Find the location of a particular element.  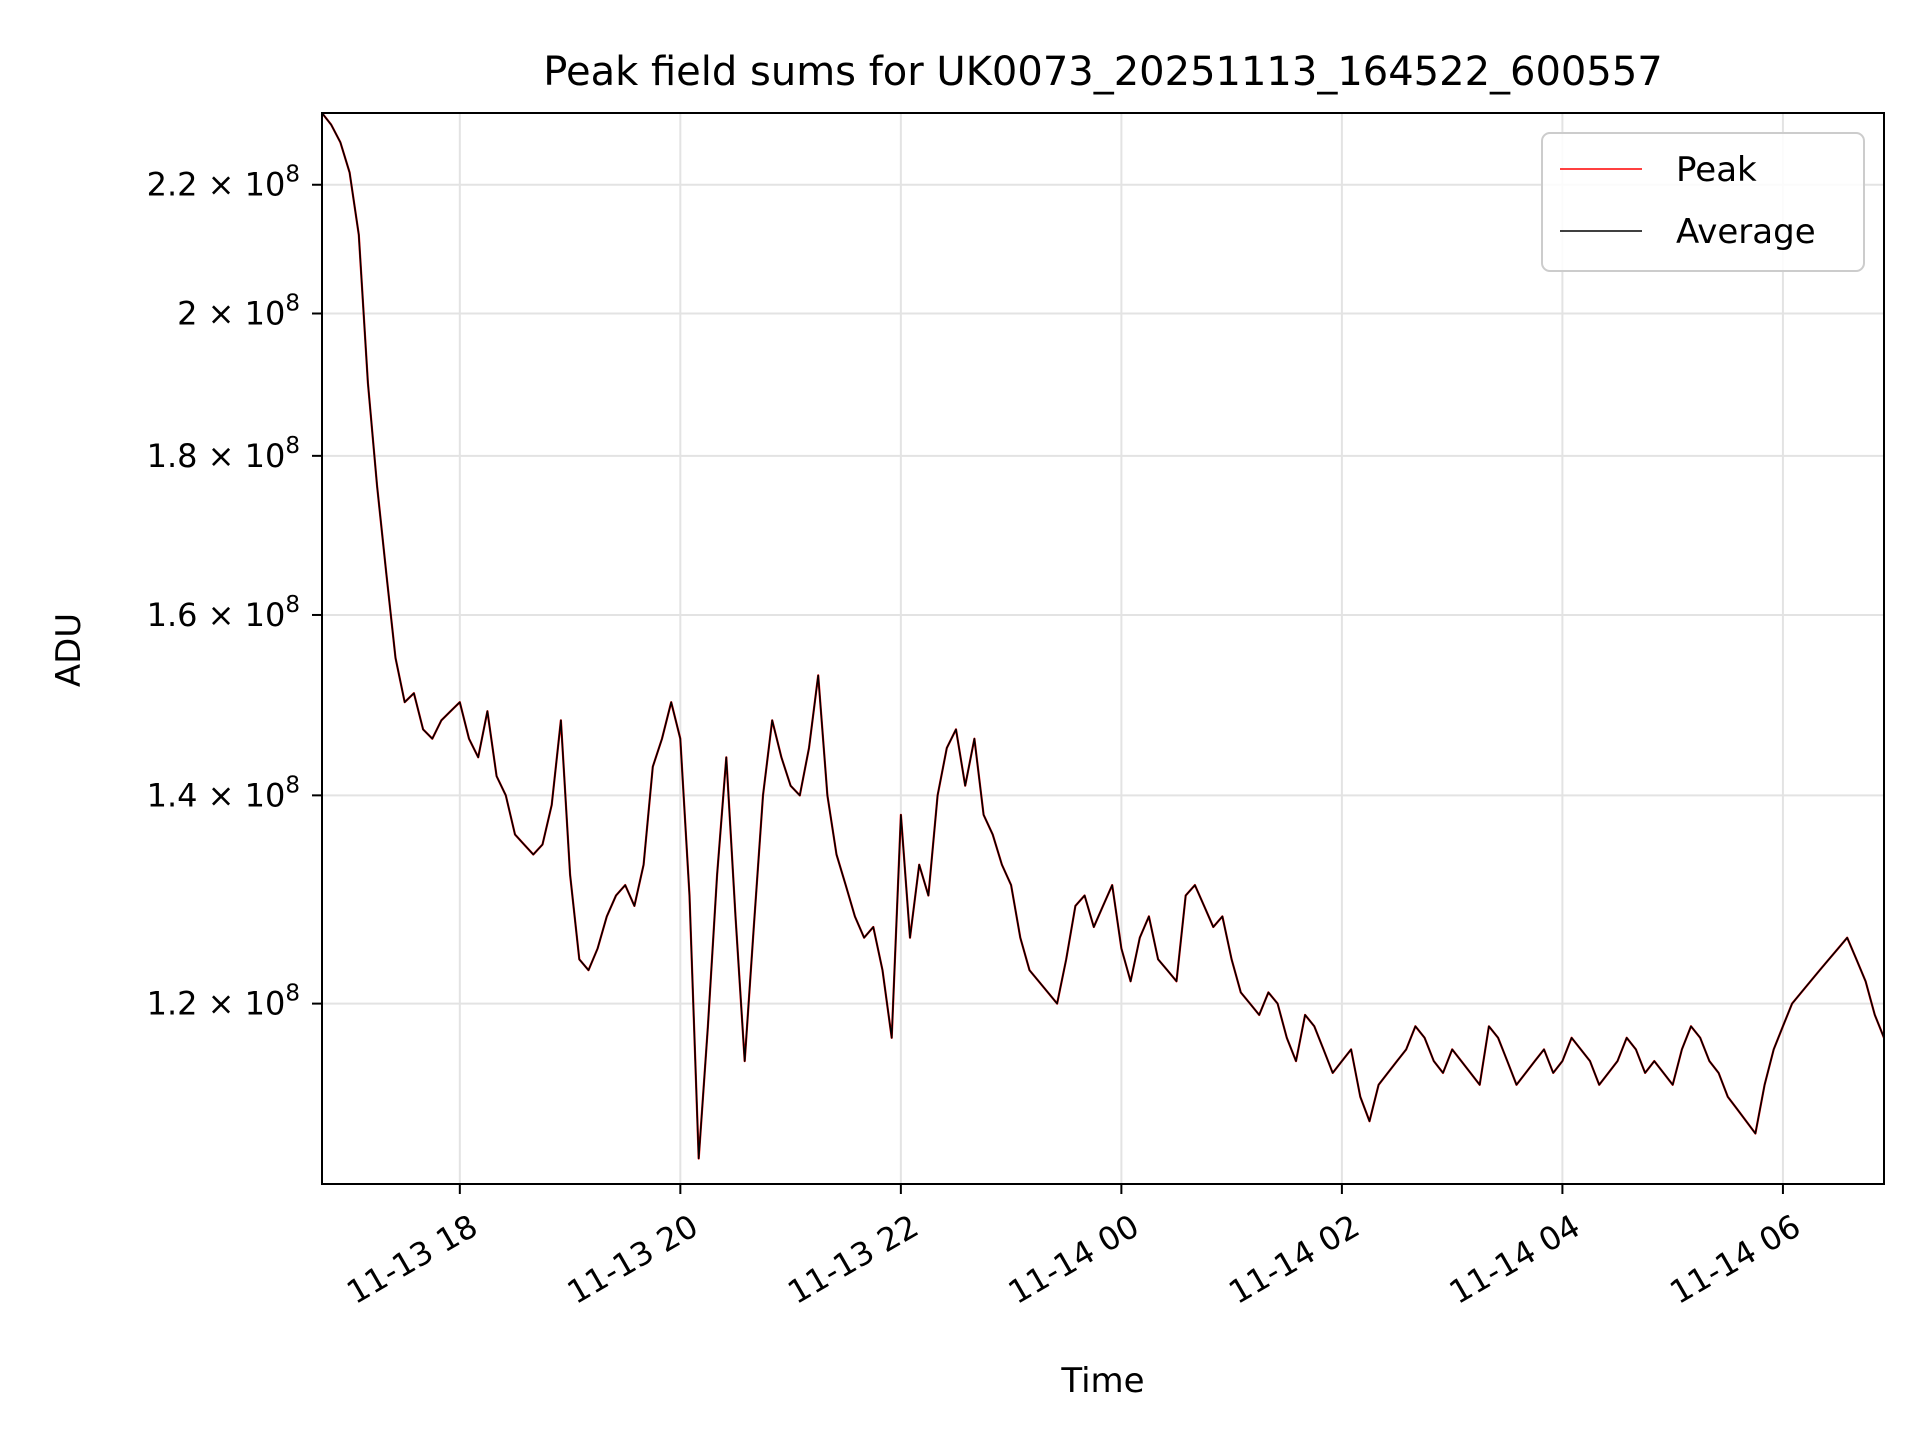

y-tick-label: 2 × 108 is located at coordinates (238, 312).